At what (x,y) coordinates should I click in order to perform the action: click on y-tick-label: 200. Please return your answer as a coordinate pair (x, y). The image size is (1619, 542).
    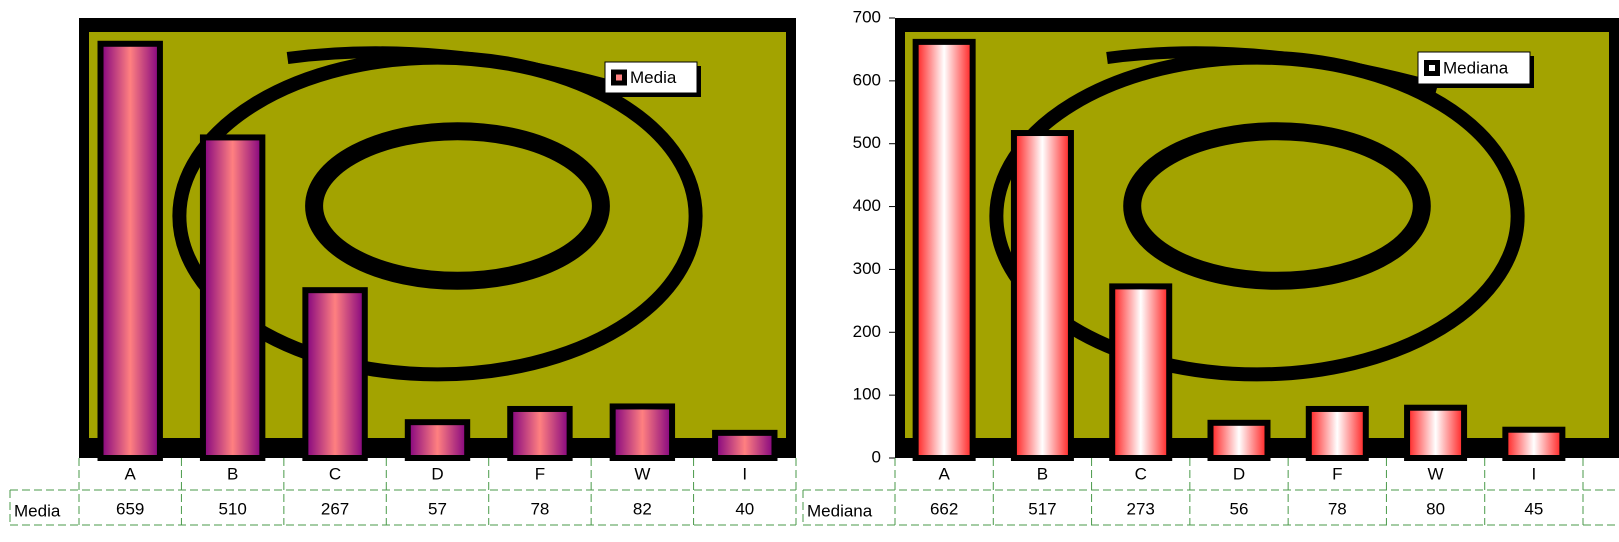
    Looking at the image, I should click on (867, 331).